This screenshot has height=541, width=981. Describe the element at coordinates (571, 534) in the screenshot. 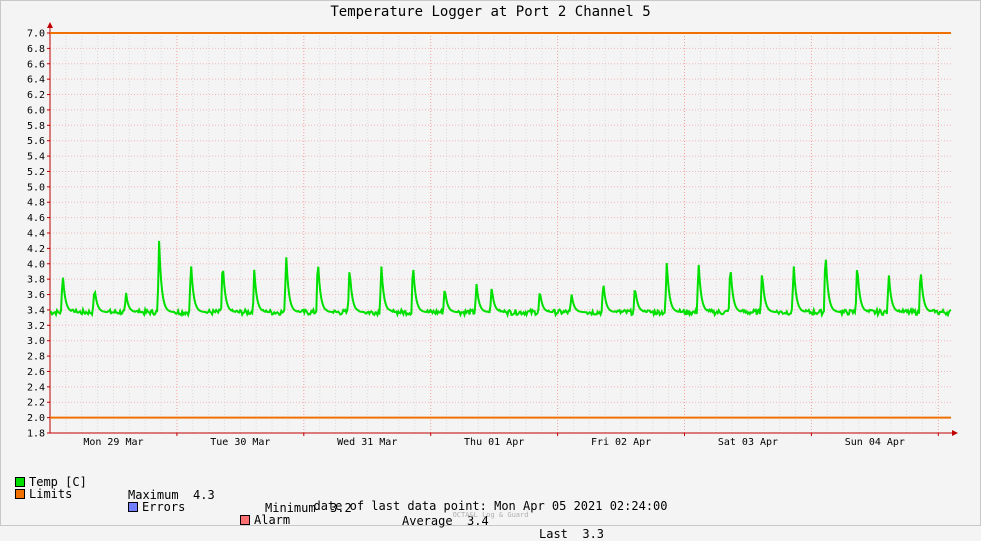

I see `stat-last: Last 3.3` at that location.